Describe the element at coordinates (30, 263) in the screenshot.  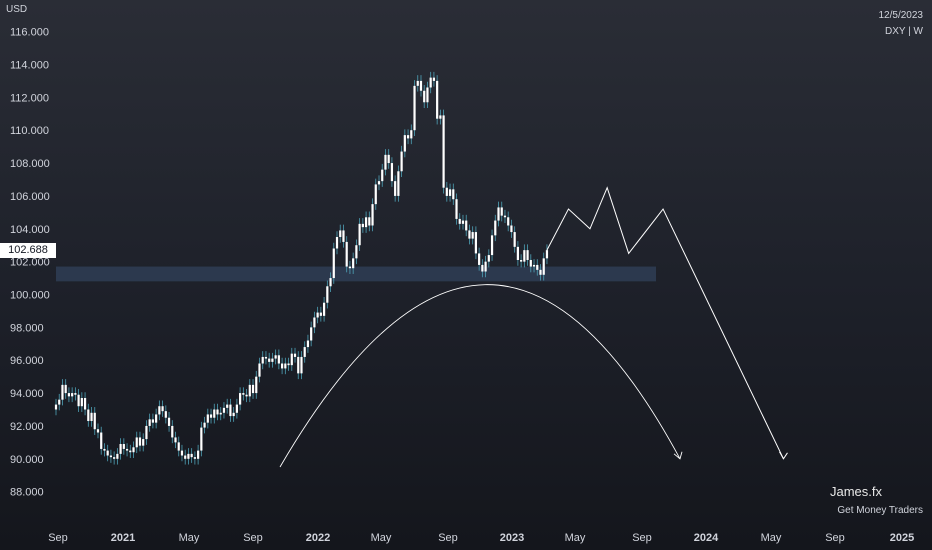
I see `y-tick-label: 102.000` at that location.